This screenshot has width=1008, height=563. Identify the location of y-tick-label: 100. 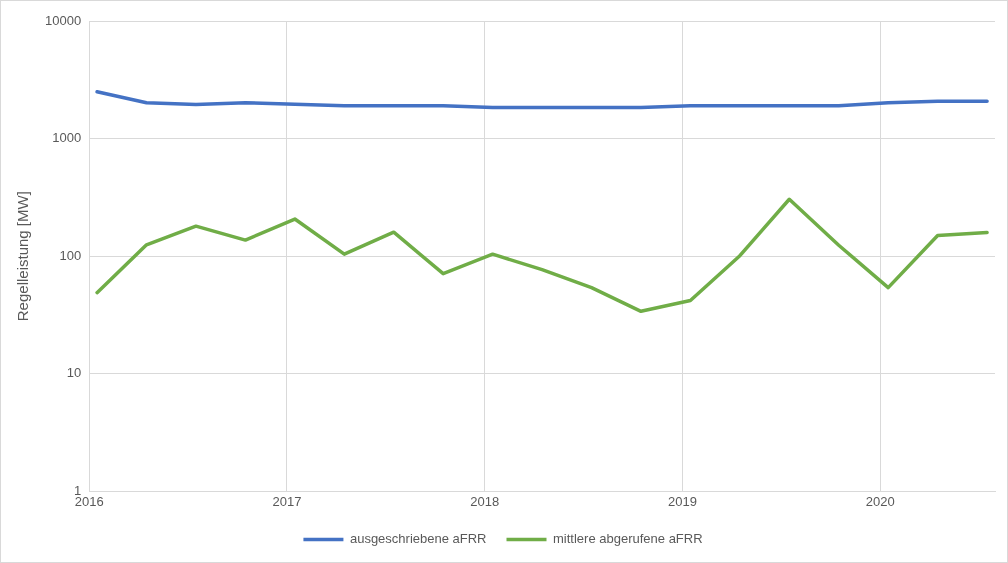
(70, 255).